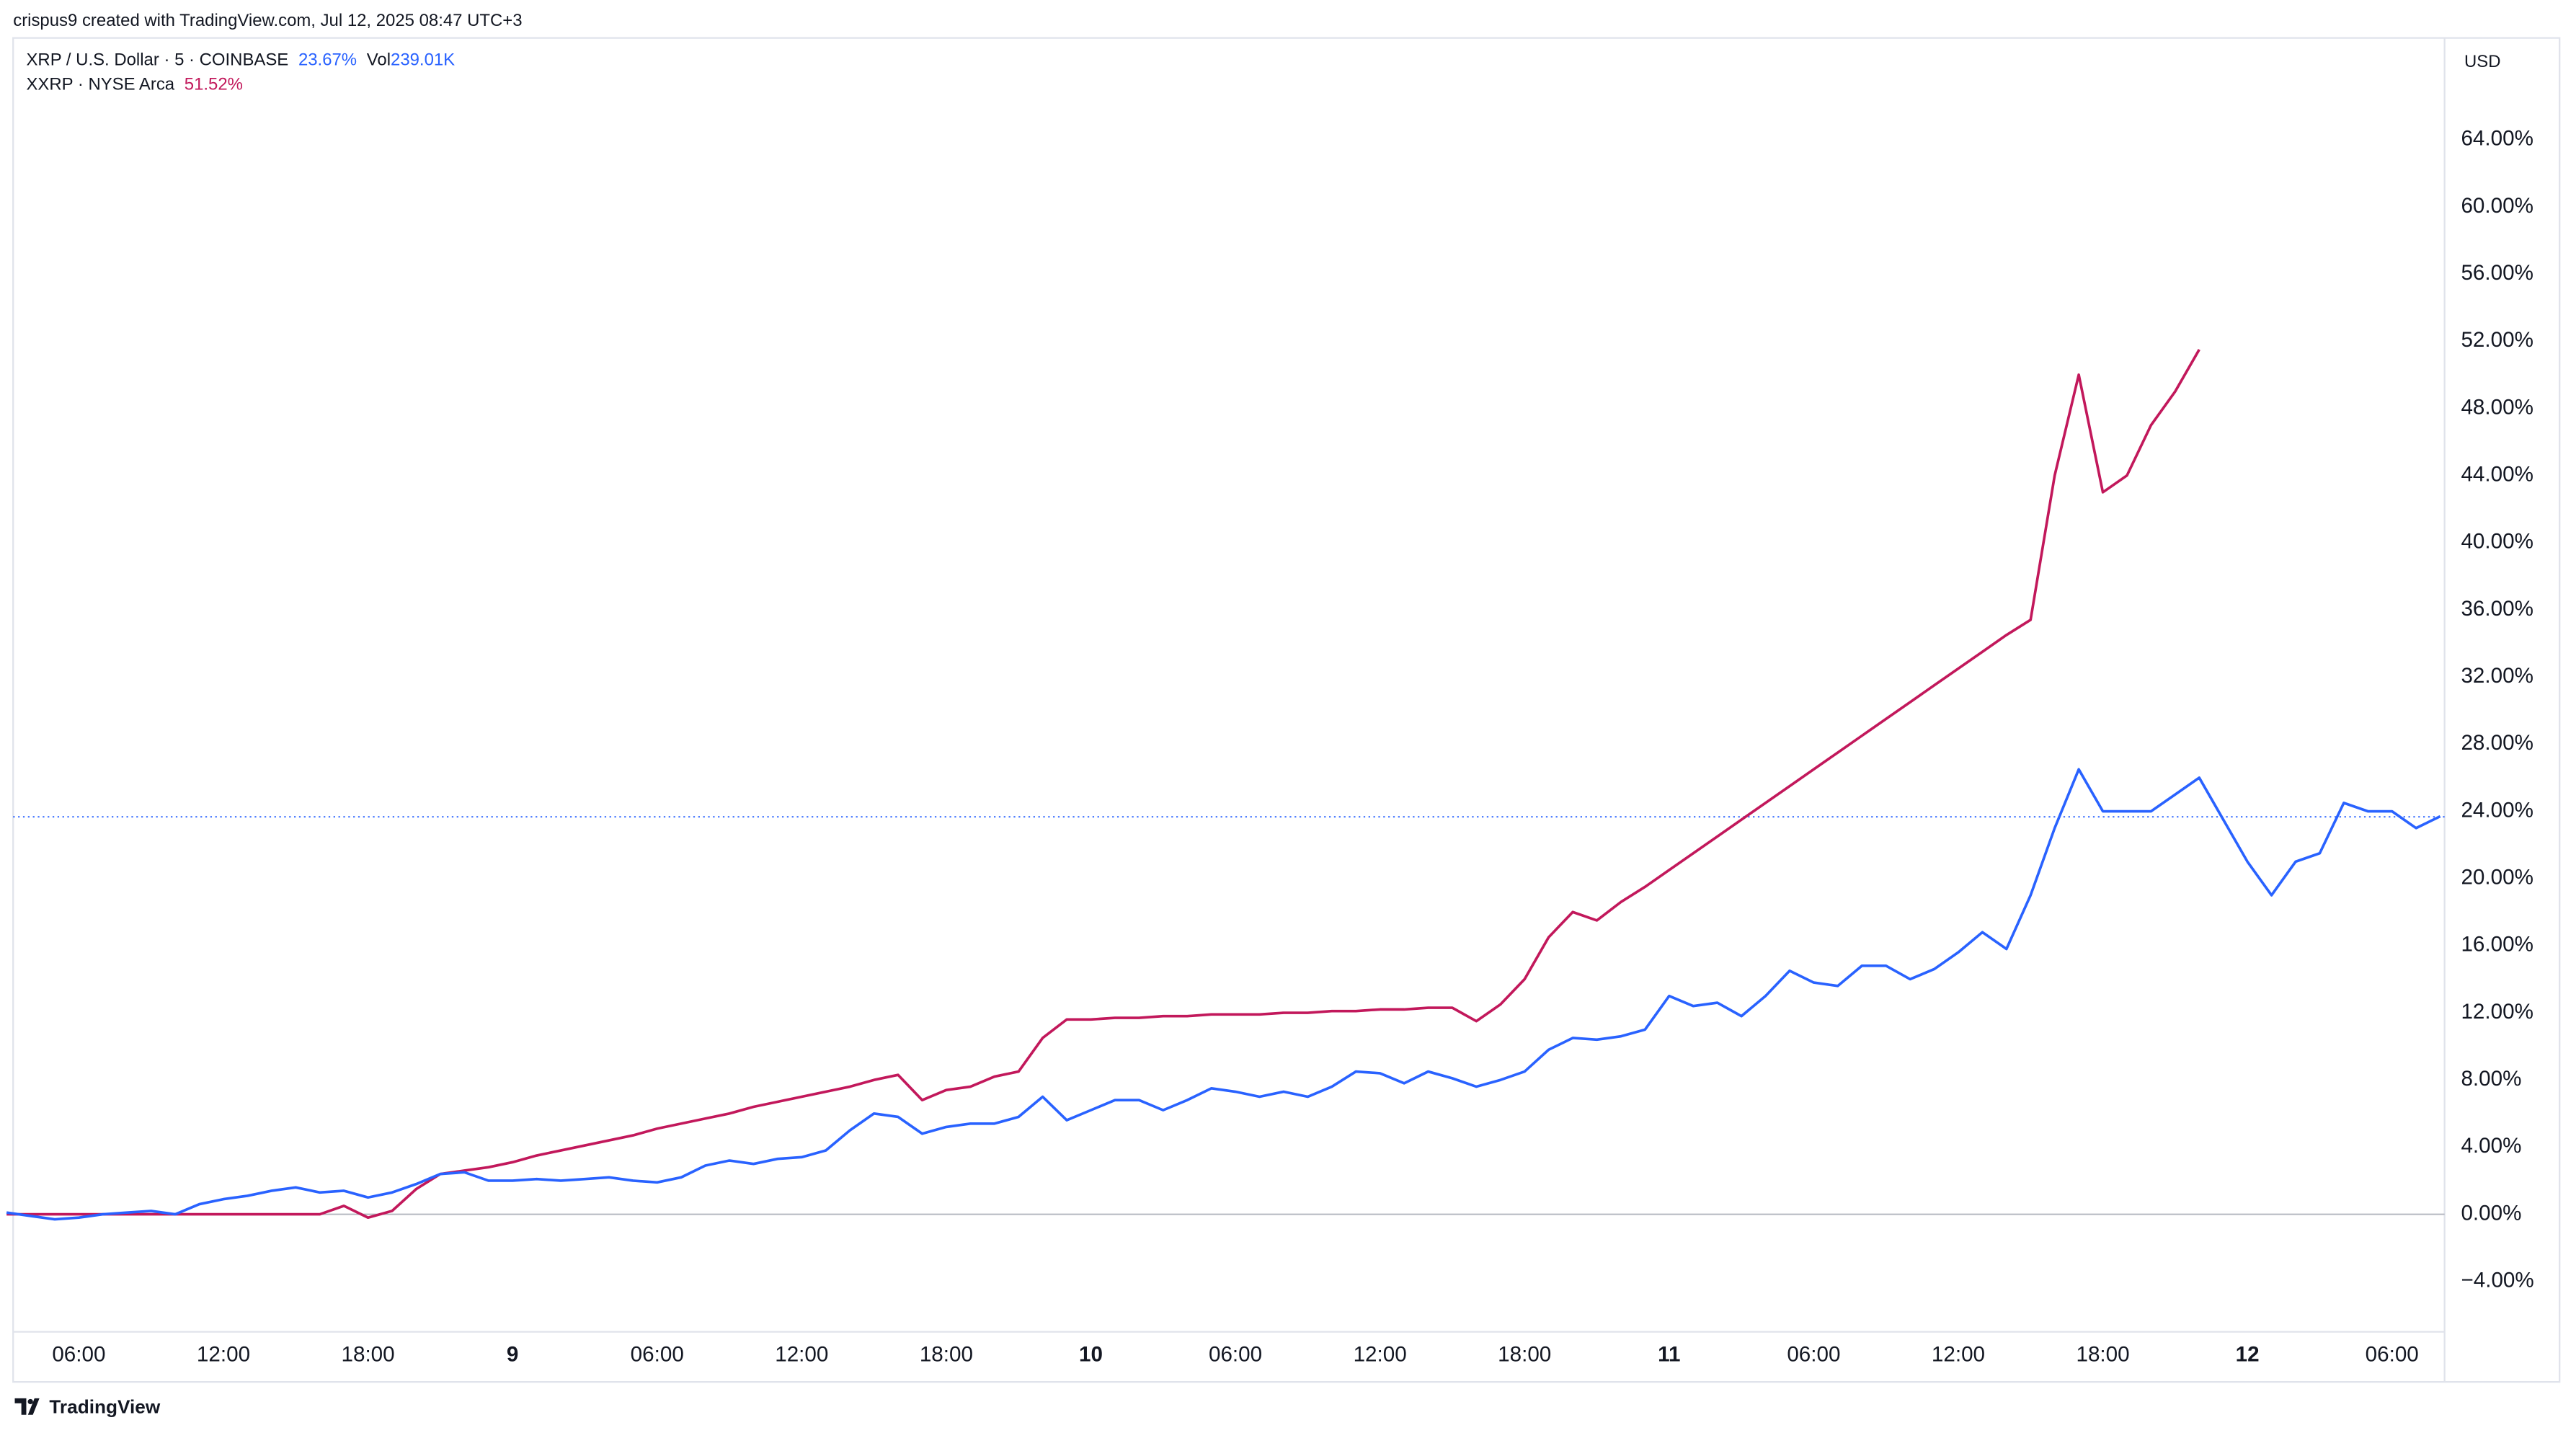 The width and height of the screenshot is (2576, 1433). What do you see at coordinates (2491, 1146) in the screenshot?
I see `y-tick-label: 4.00%` at bounding box center [2491, 1146].